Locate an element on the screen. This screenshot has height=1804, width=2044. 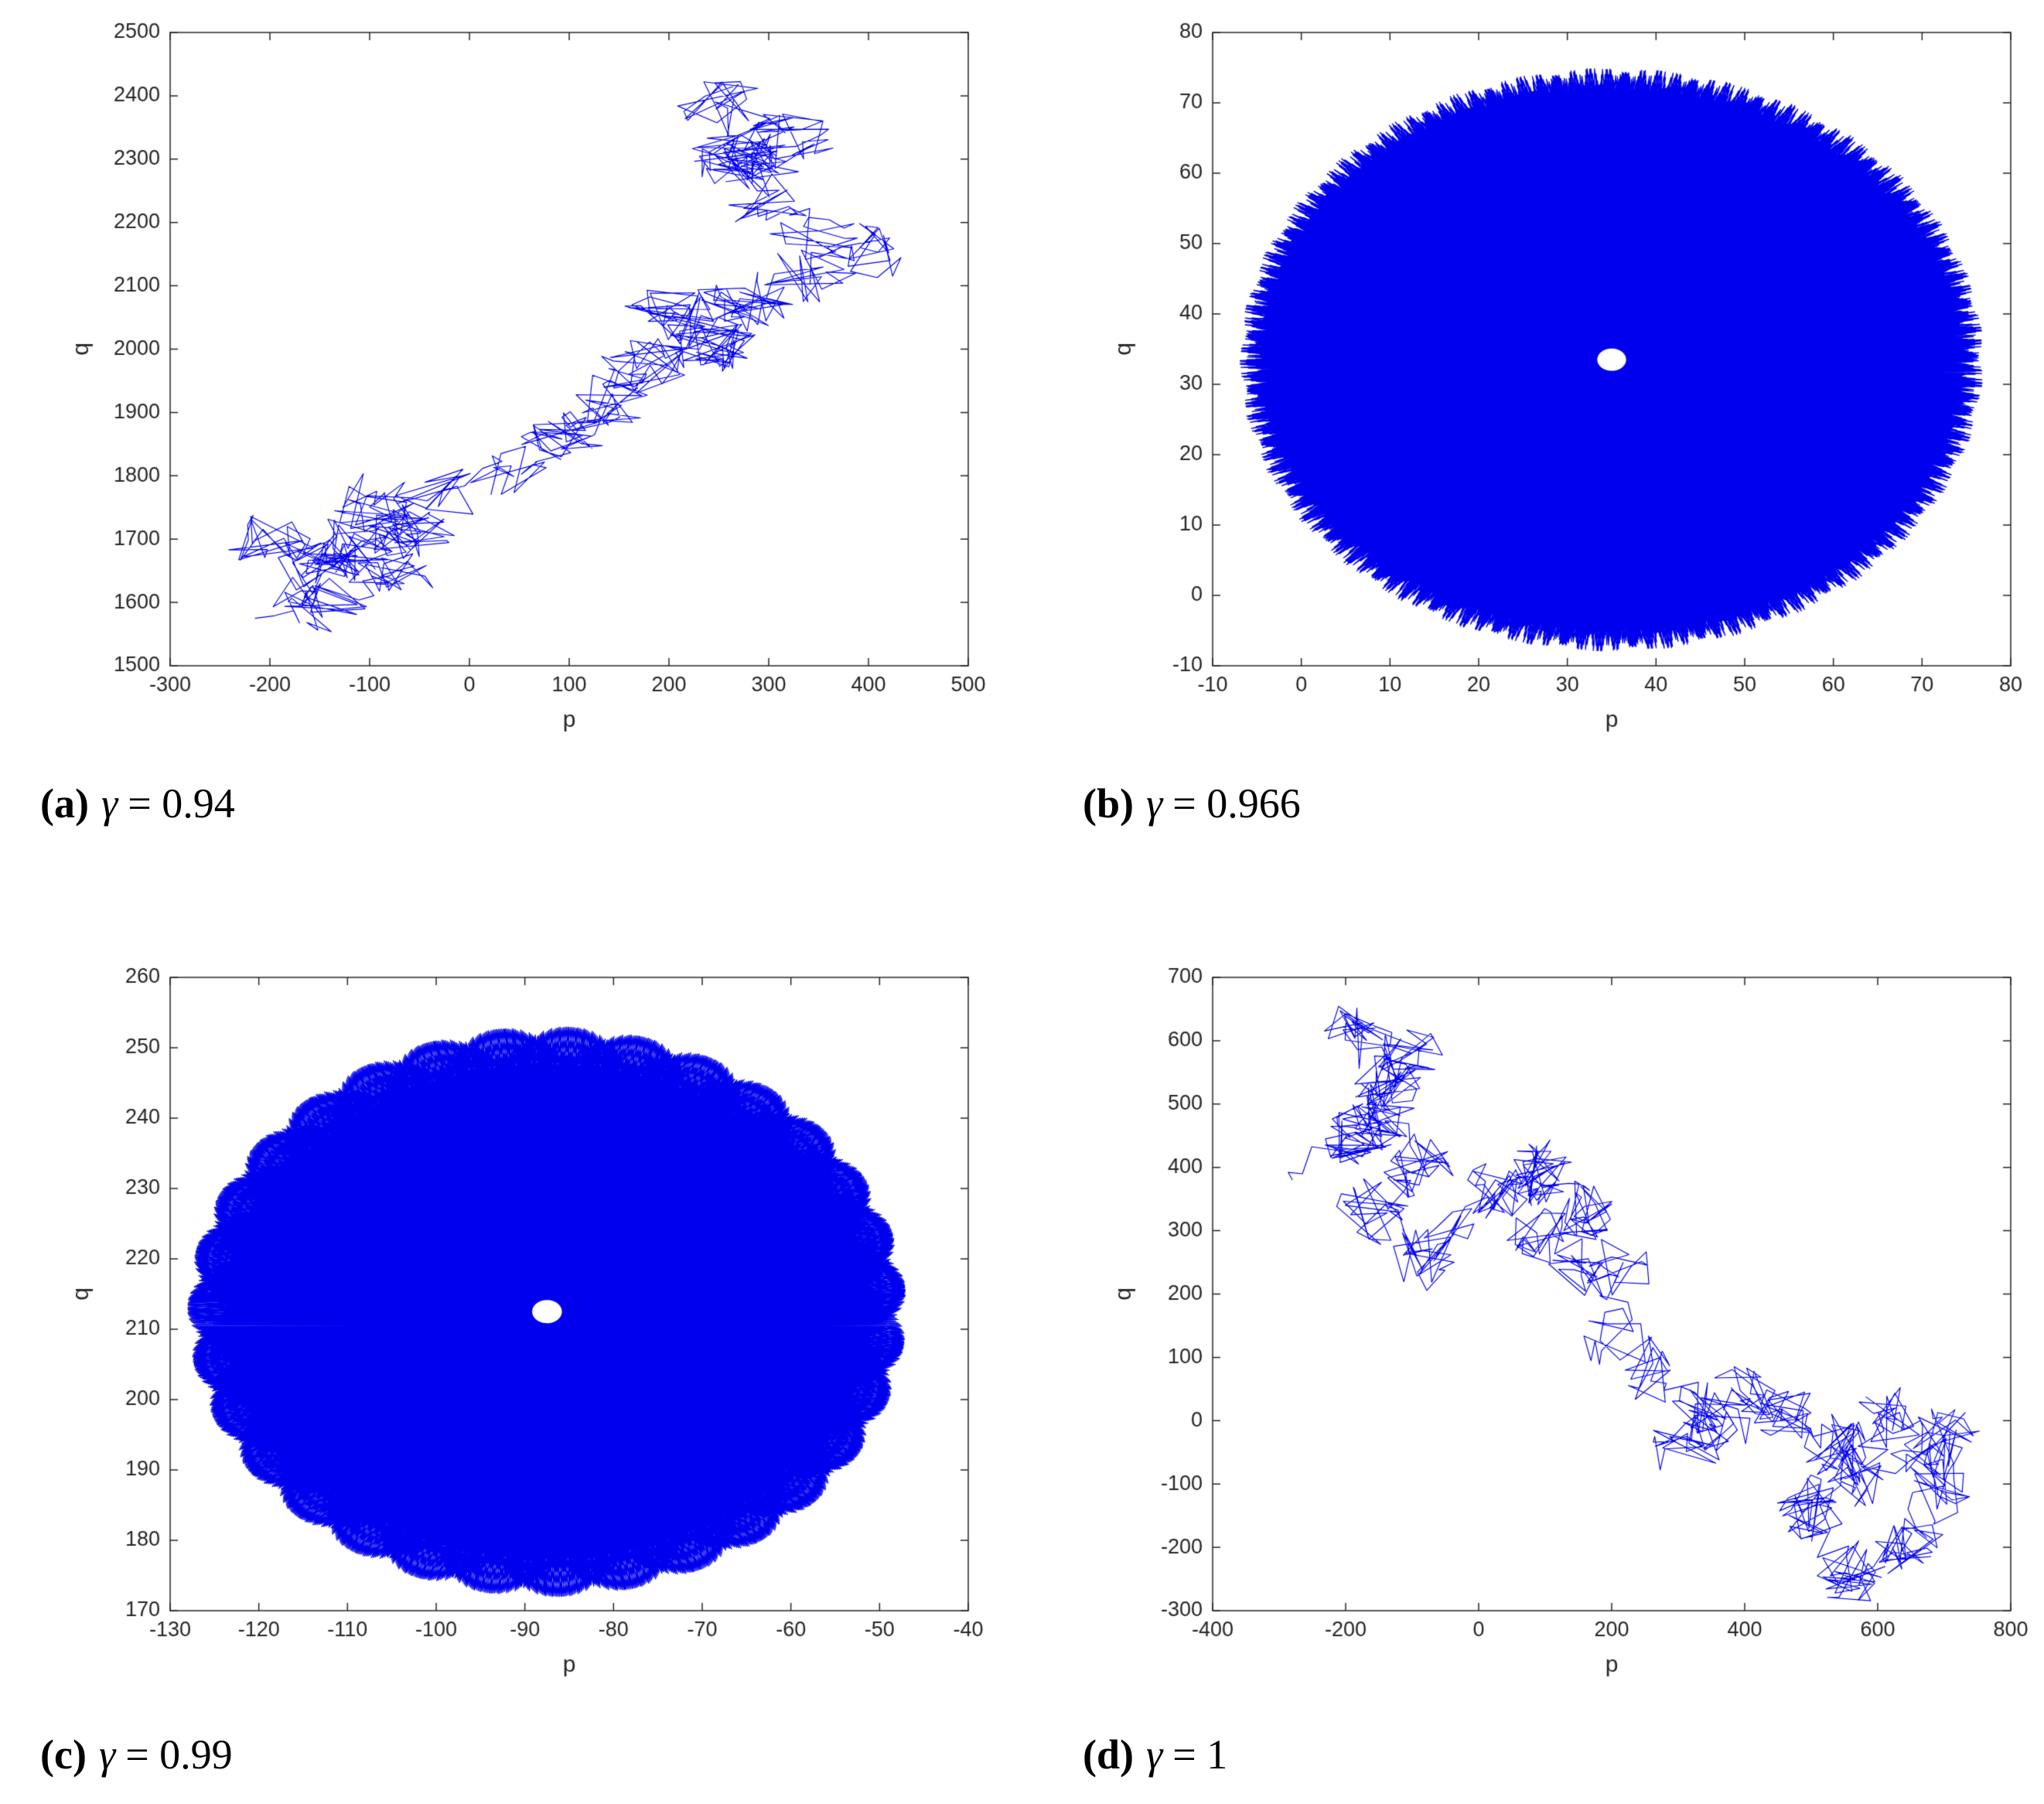
caption-d-rest: = 1 is located at coordinates (1200, 1754).